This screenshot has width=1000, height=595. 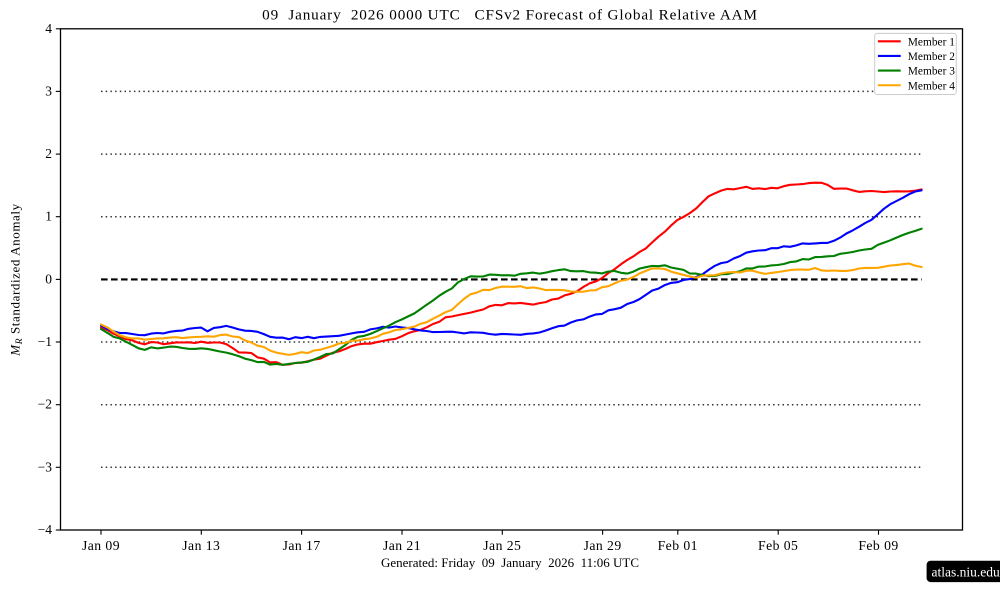 I want to click on svg-text: Member 3, so click(x=931, y=72).